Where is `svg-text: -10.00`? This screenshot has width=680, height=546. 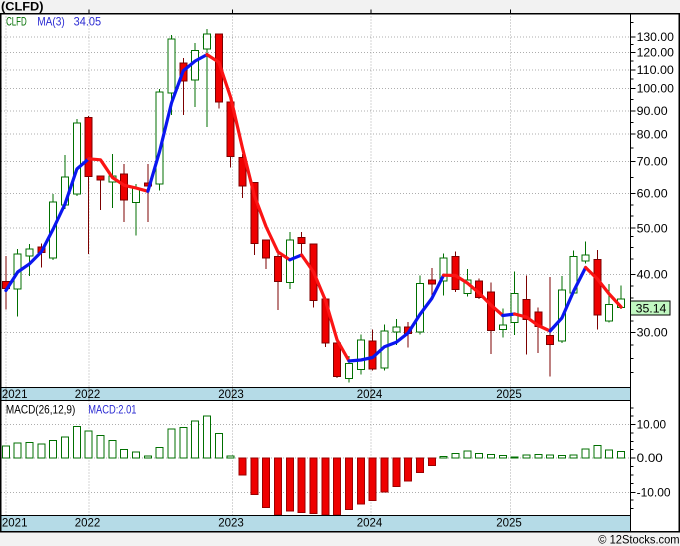
svg-text: -10.00 is located at coordinates (654, 494).